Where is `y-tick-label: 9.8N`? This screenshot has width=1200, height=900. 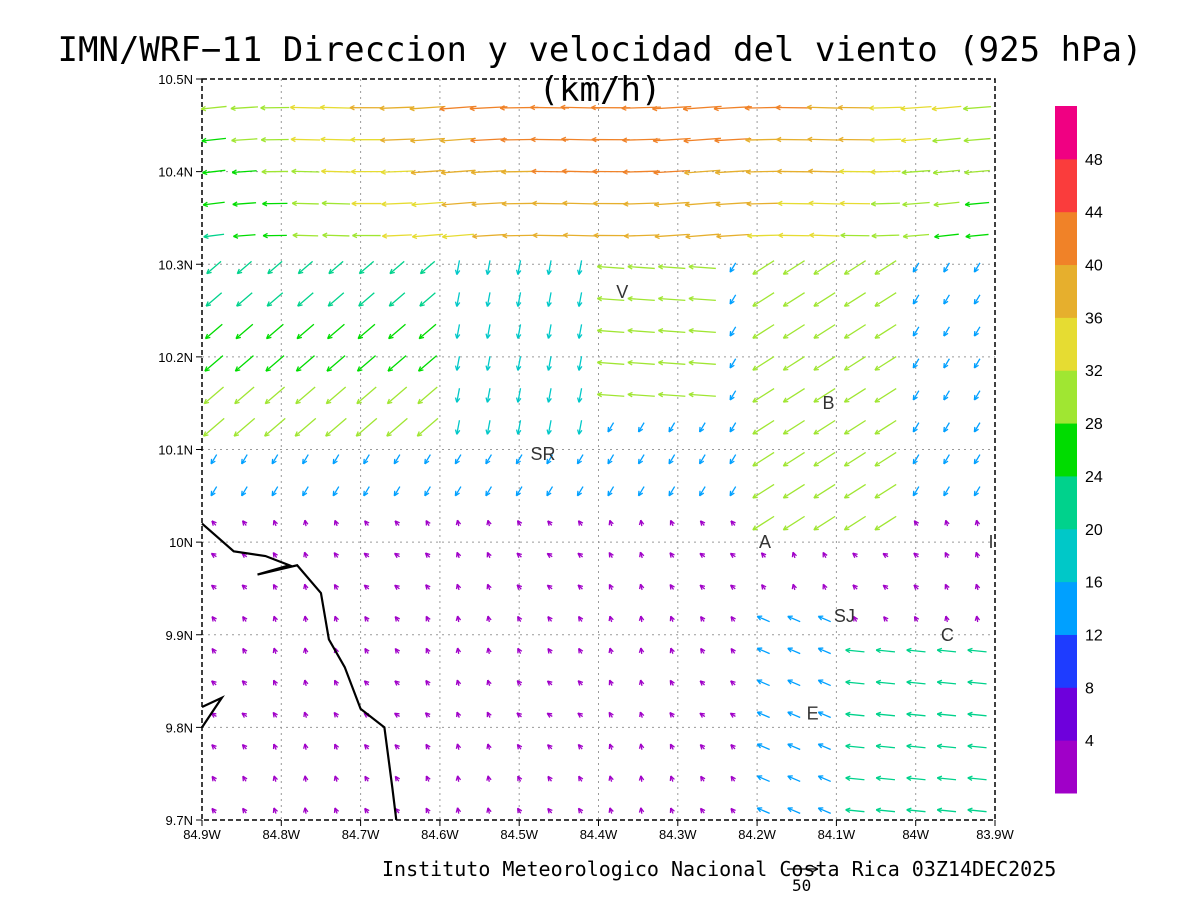
y-tick-label: 9.8N is located at coordinates (179, 727).